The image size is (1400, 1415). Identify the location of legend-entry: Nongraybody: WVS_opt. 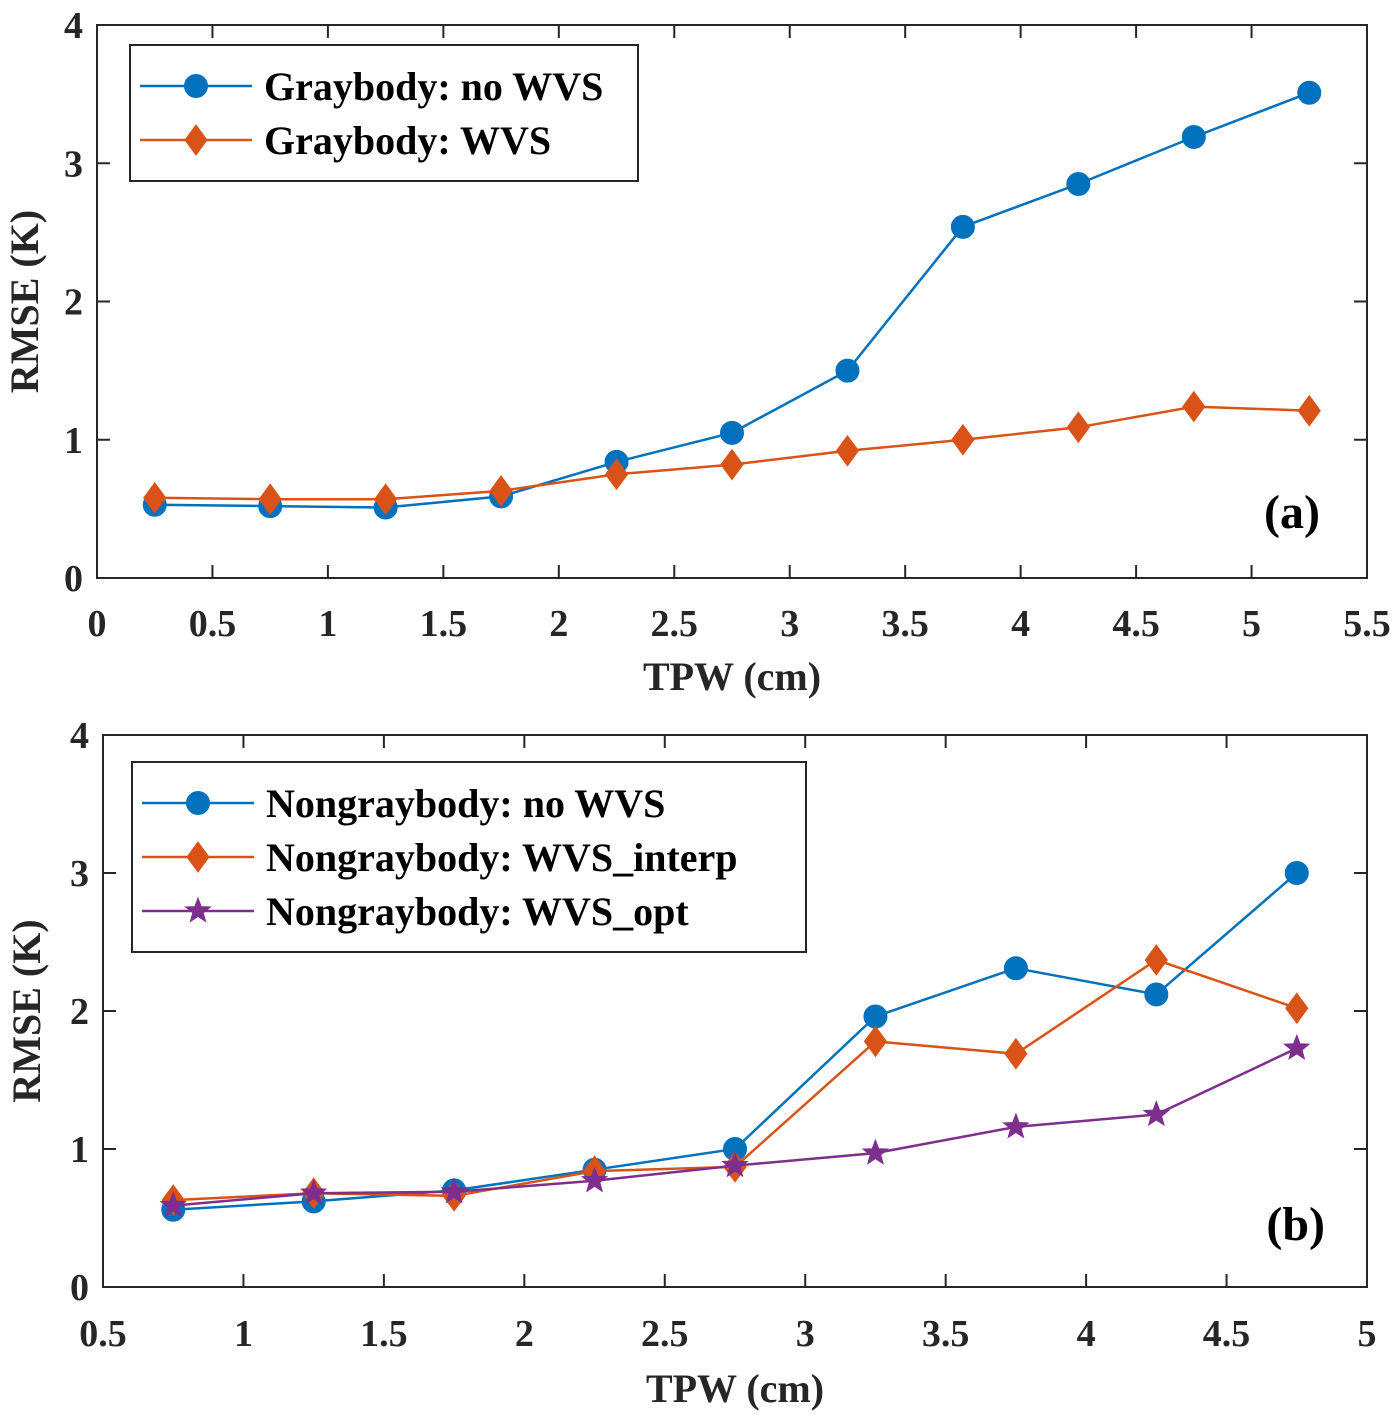
(477, 911).